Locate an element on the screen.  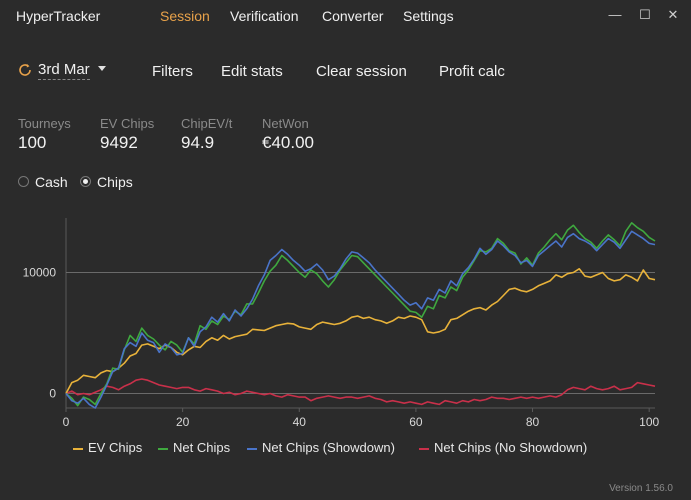
legend-net-chips: Net Chips is located at coordinates (194, 447).